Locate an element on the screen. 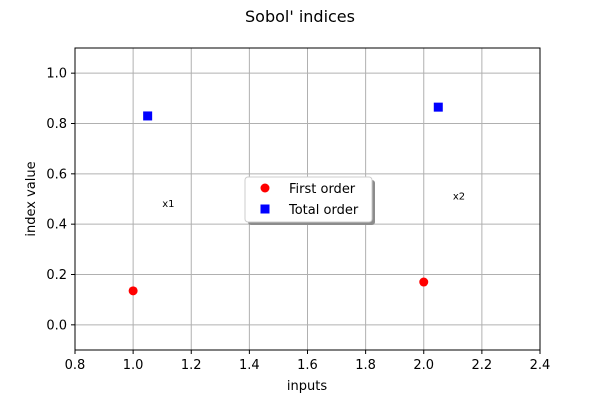  x-tick-label: 1.8 is located at coordinates (365, 365).